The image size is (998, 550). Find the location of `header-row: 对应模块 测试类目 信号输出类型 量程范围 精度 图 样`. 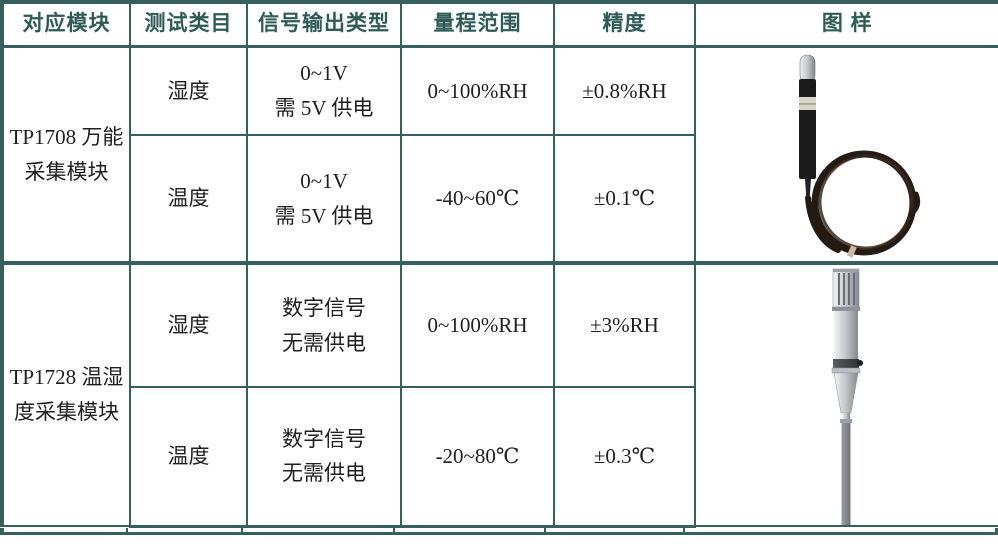

header-row: 对应模块 测试类目 信号输出类型 量程范围 精度 图 样 is located at coordinates (499, 24).